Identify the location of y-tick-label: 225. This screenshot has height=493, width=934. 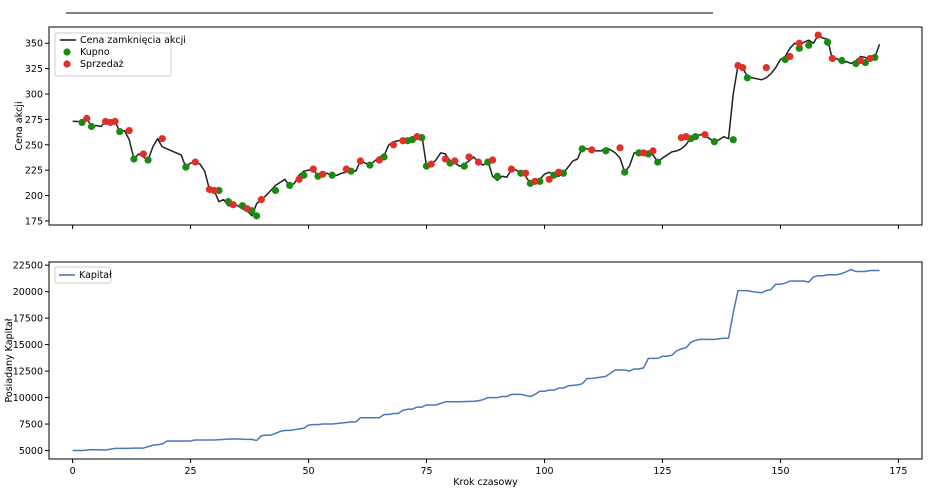
(34, 171).